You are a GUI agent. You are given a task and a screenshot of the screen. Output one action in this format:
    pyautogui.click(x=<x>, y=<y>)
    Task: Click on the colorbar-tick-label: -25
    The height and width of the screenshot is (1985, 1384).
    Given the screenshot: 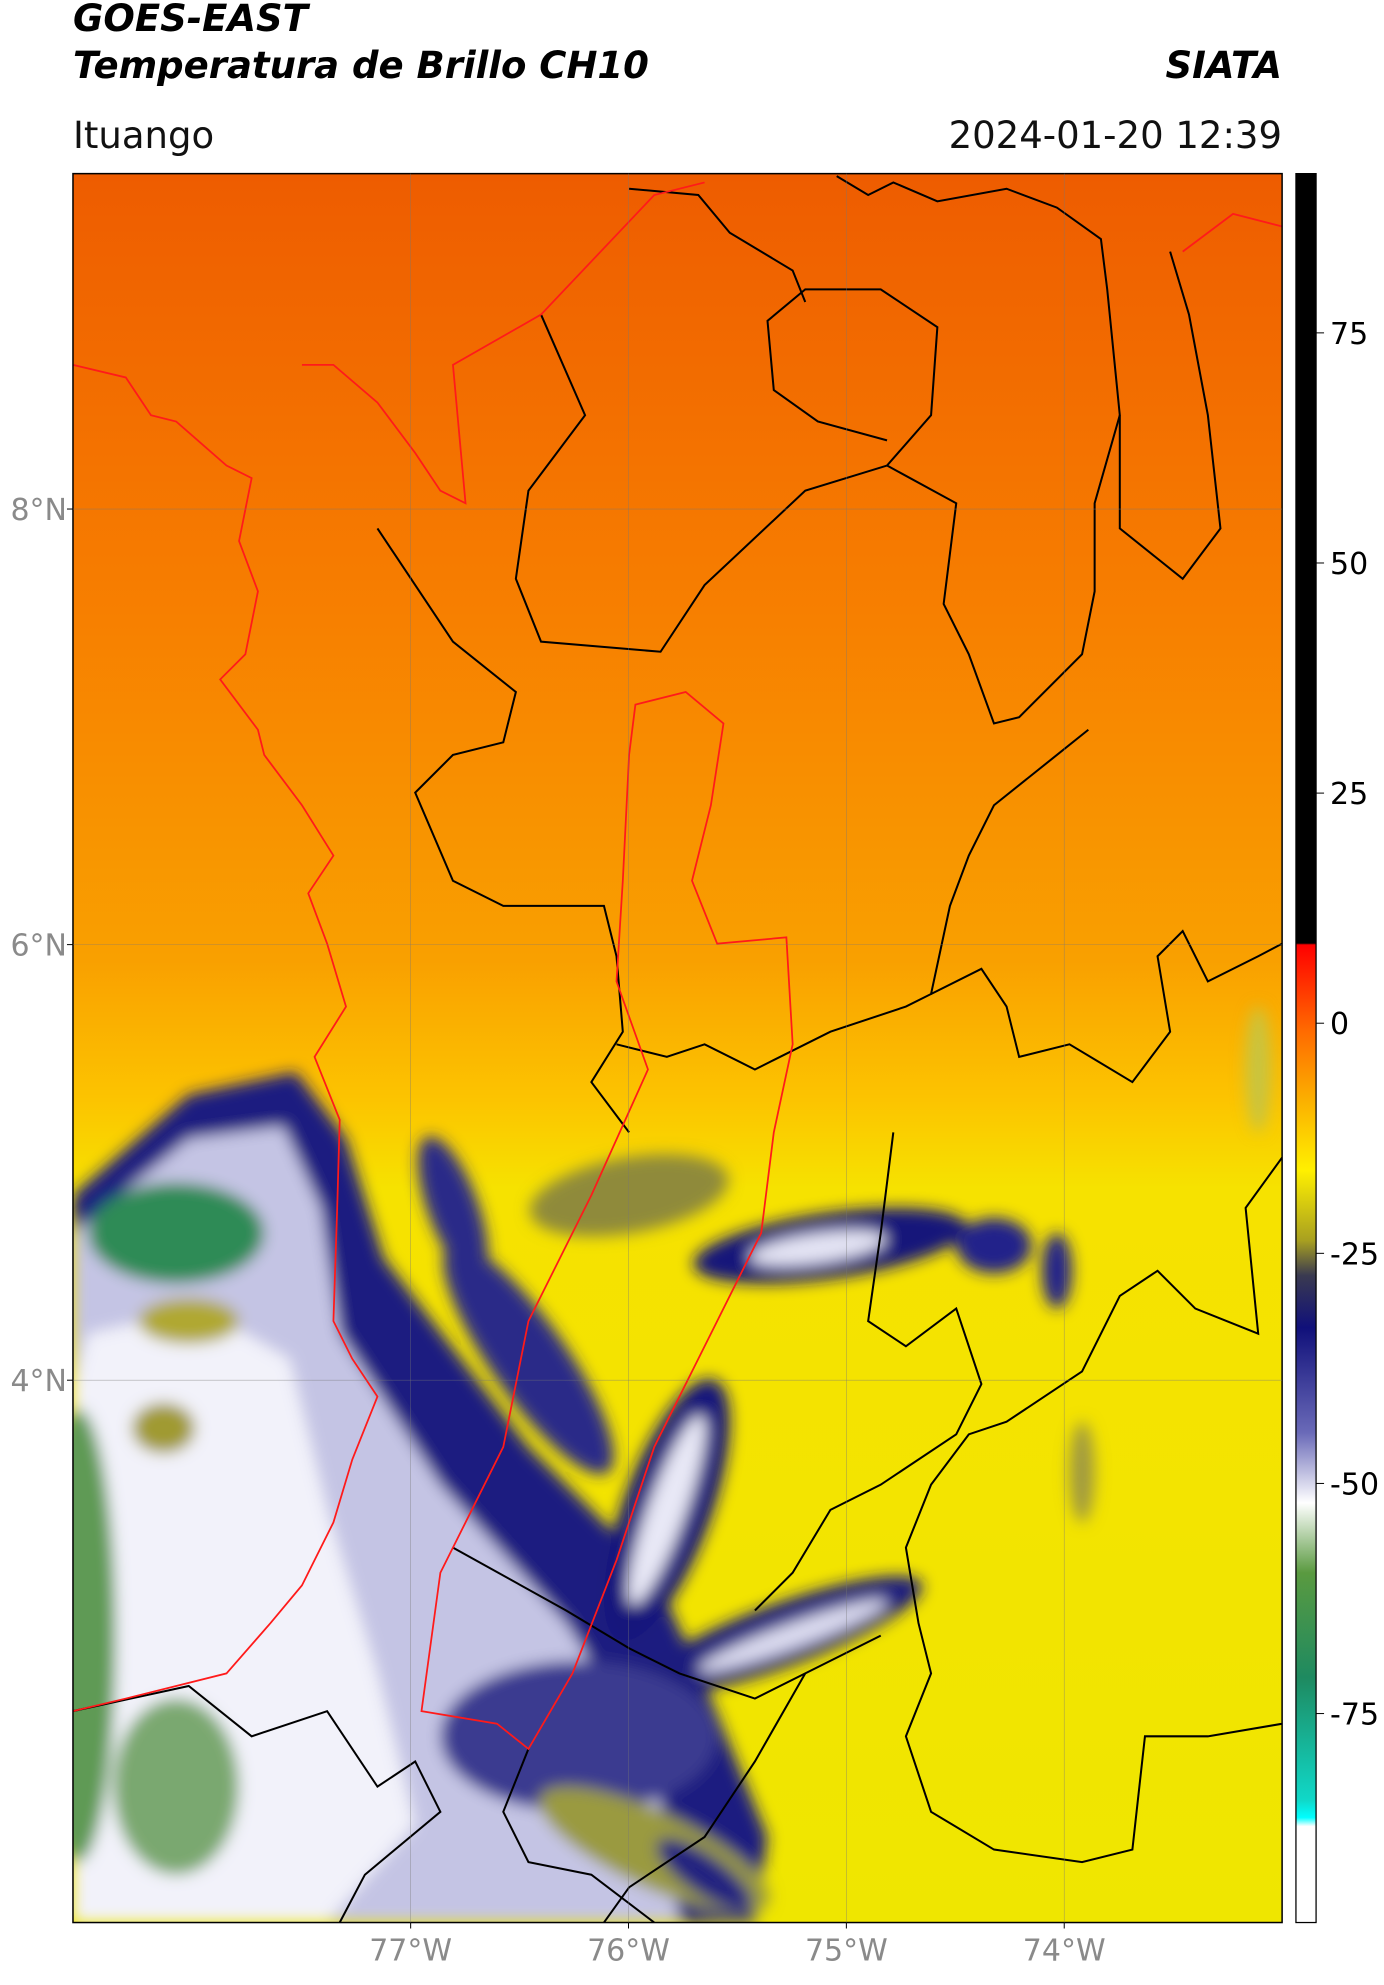 What is the action you would take?
    pyautogui.click(x=1354, y=1254)
    